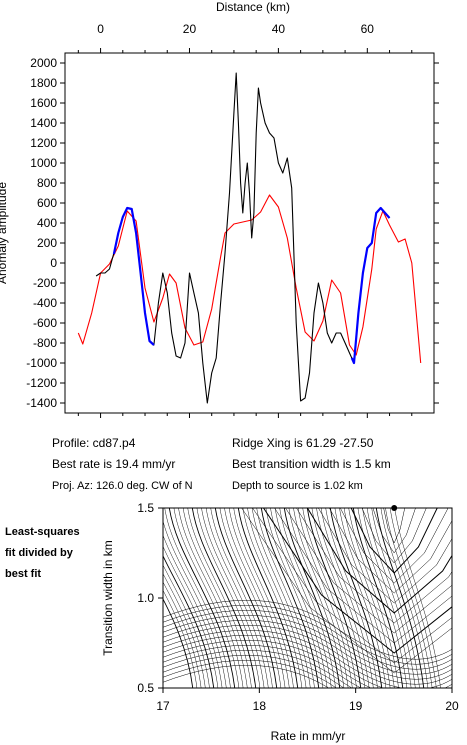  What do you see at coordinates (43, 163) in the screenshot?
I see `profile-ytick-label: 1000` at bounding box center [43, 163].